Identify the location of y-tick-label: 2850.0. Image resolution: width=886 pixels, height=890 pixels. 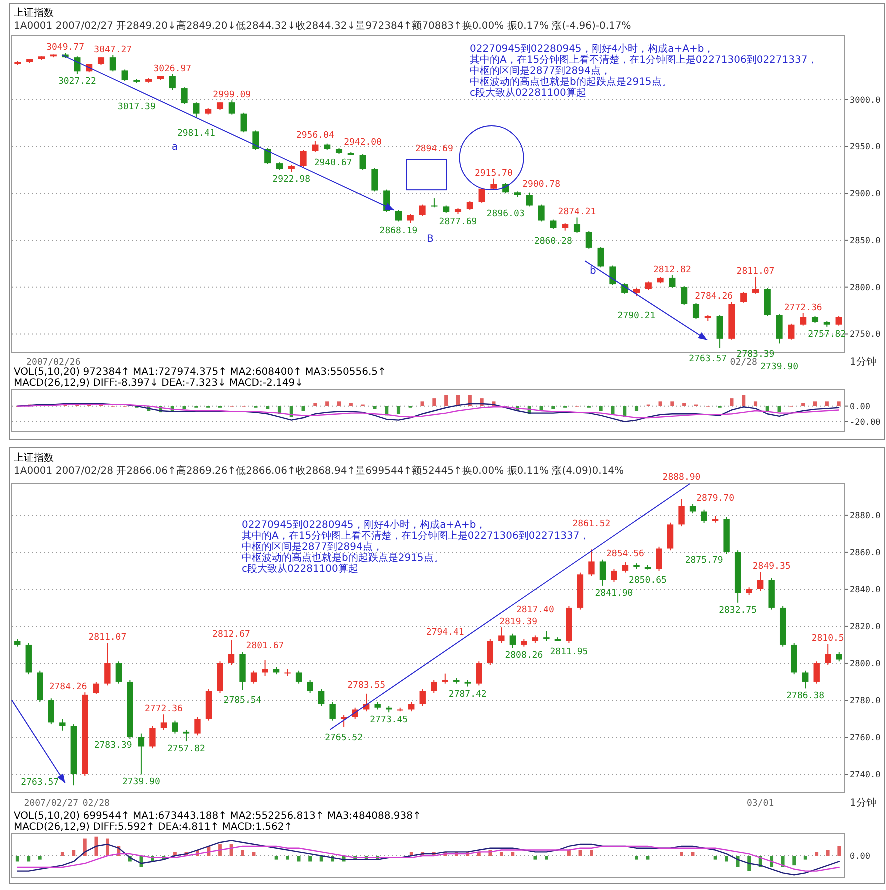
(865, 241).